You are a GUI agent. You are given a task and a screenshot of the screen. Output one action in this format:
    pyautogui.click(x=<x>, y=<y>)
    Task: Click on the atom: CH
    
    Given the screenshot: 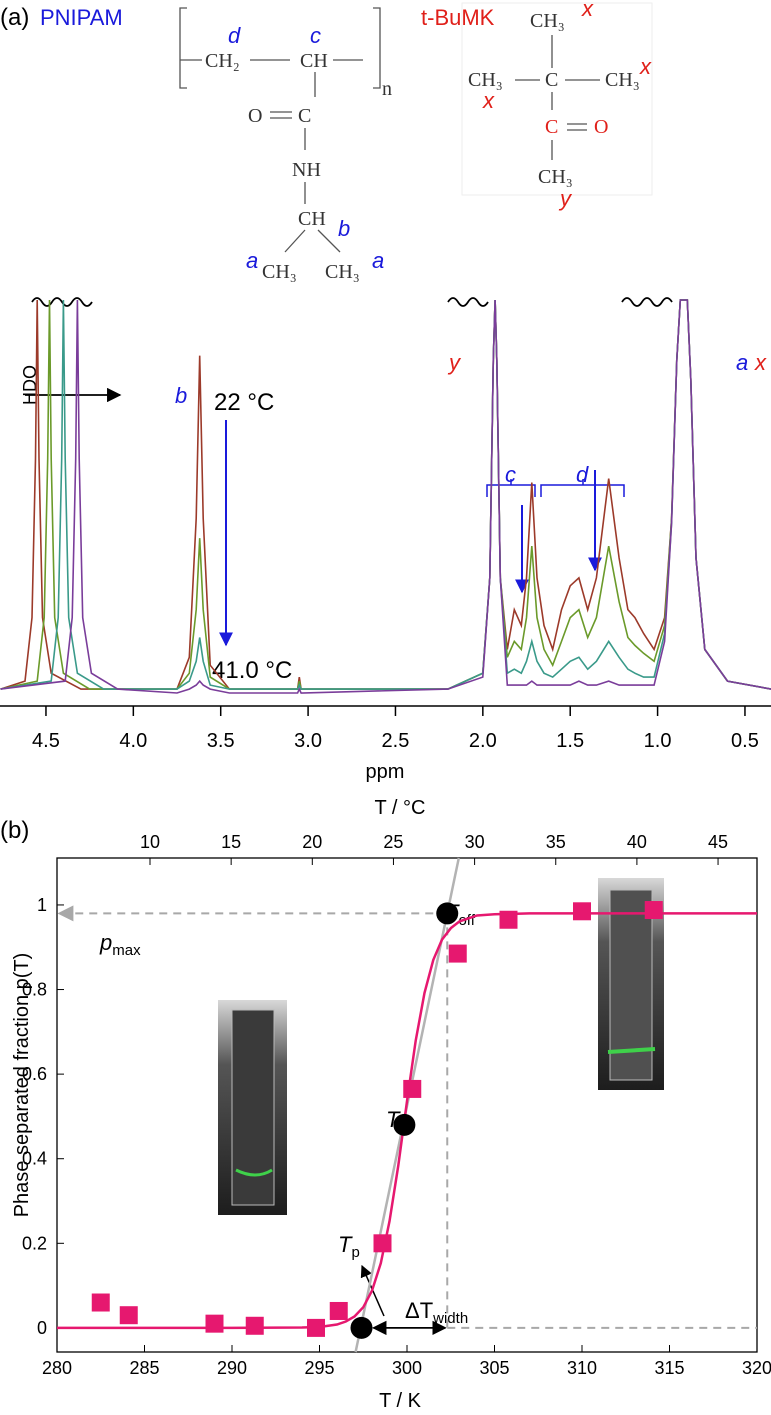 What is the action you would take?
    pyautogui.click(x=312, y=219)
    